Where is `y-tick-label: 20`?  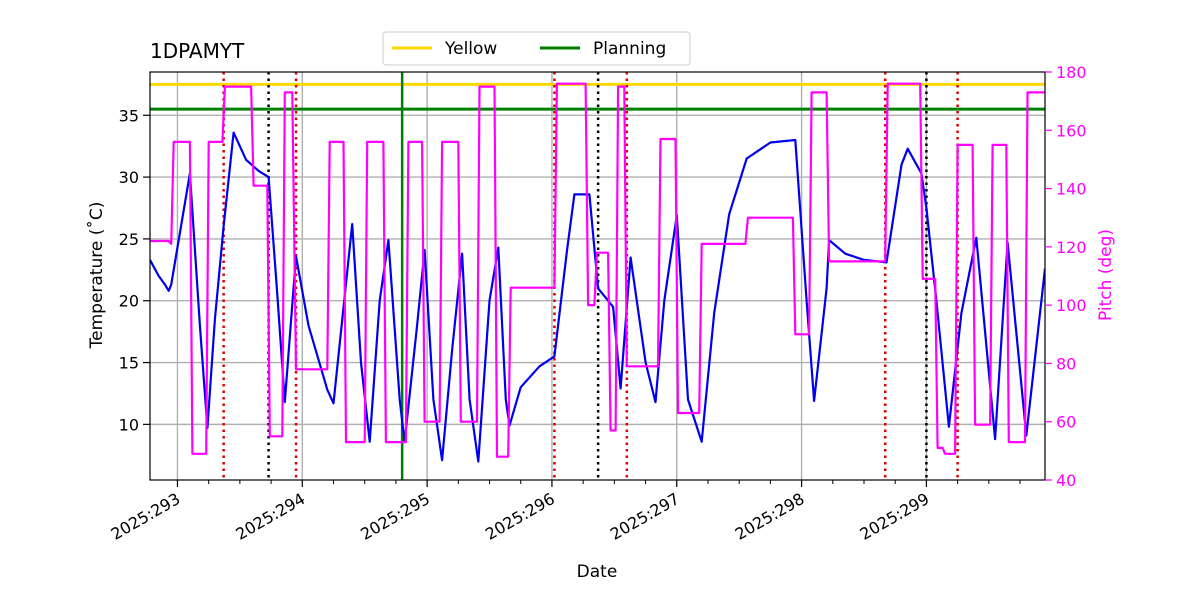
y-tick-label: 20 is located at coordinates (129, 301).